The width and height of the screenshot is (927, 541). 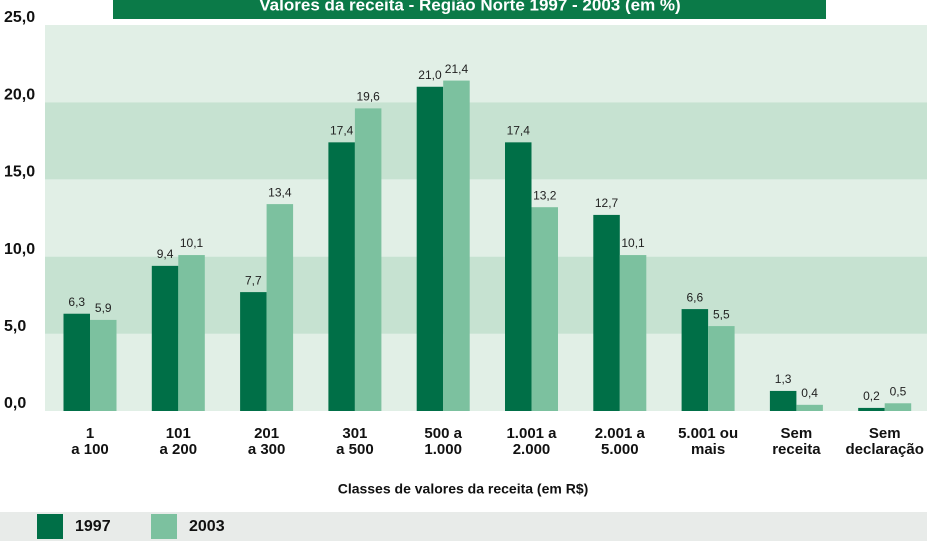 What do you see at coordinates (620, 449) in the screenshot?
I see `x-tick-label: 5.000` at bounding box center [620, 449].